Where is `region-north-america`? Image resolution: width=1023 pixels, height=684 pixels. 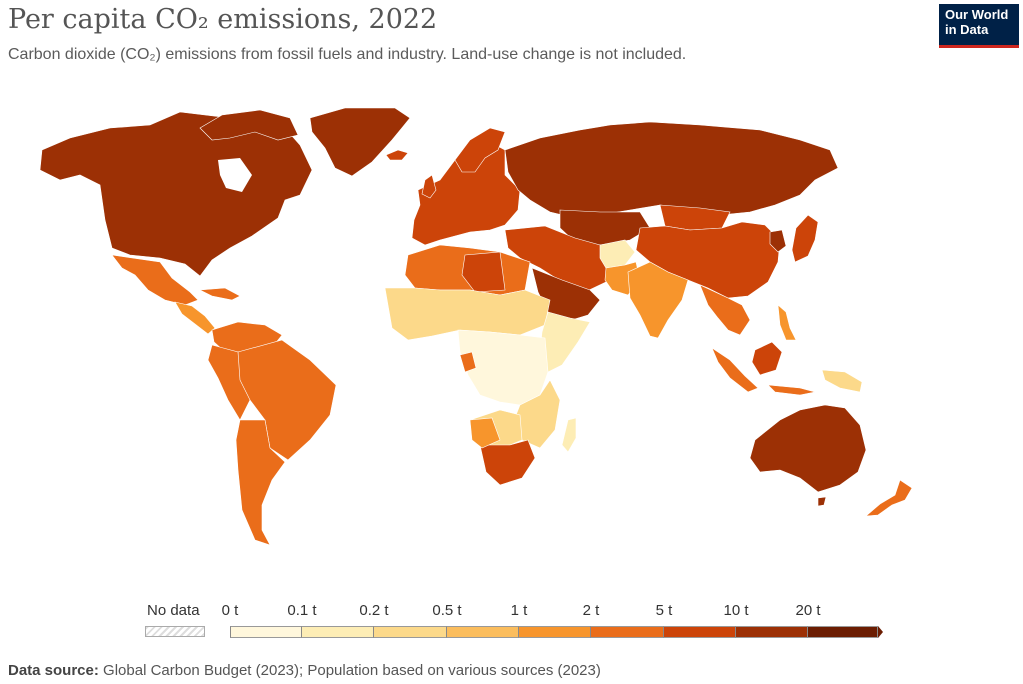
region-north-america is located at coordinates (176, 194).